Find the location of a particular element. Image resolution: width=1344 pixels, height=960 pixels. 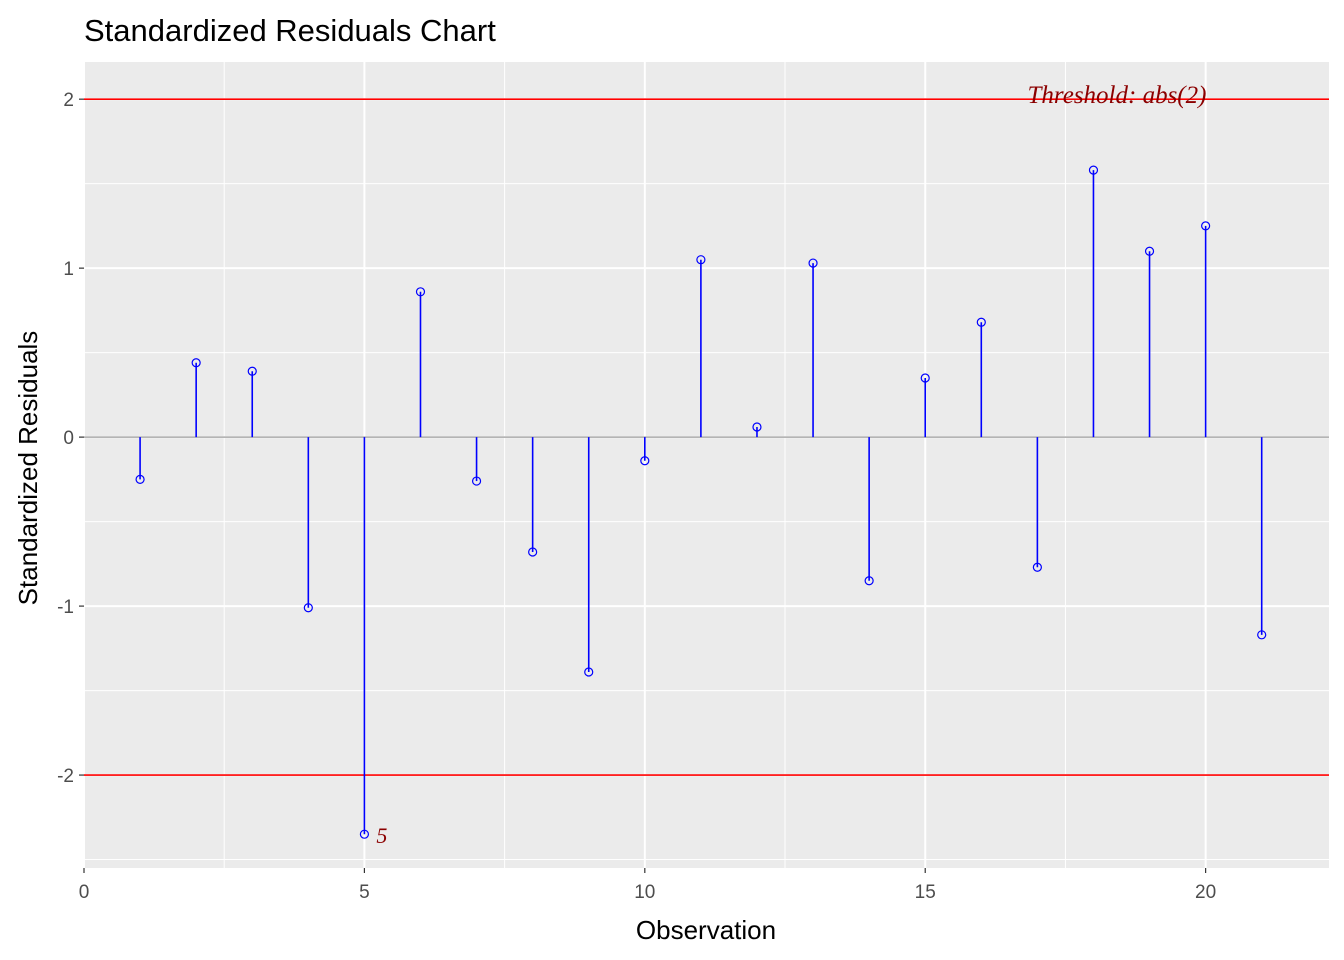

y-axis-title: Standardized Residuals is located at coordinates (28, 468).